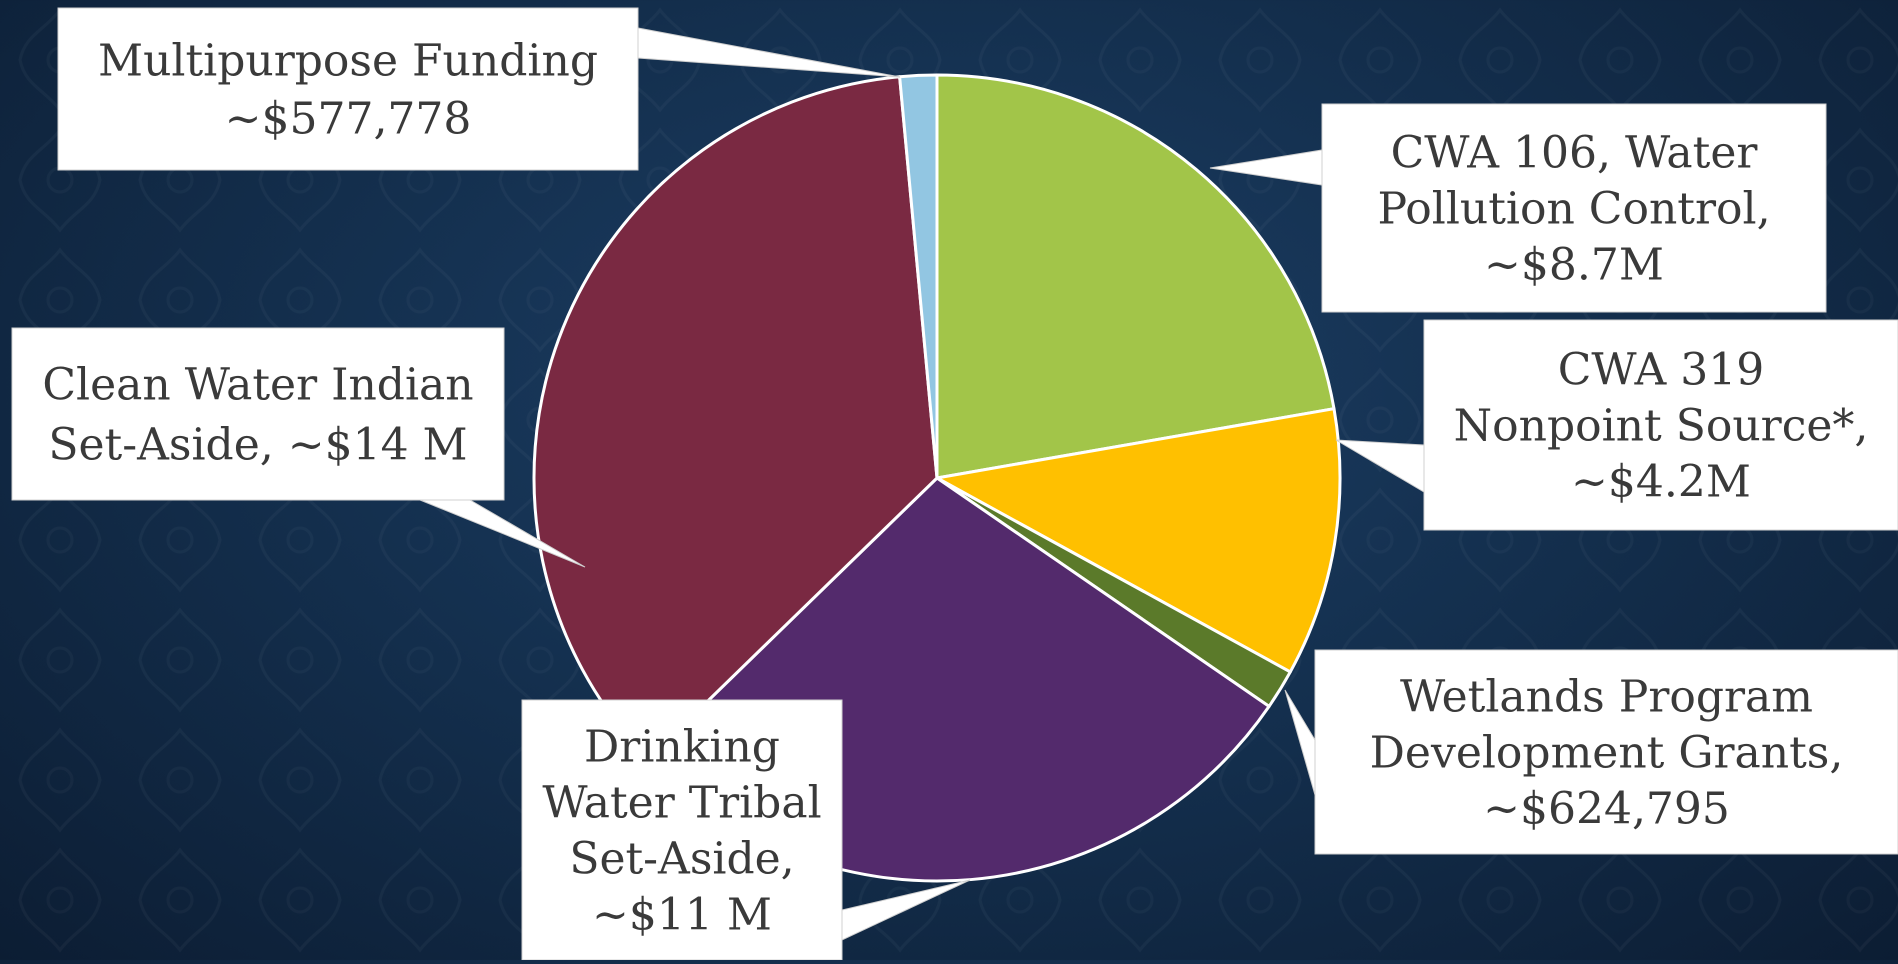 The width and height of the screenshot is (1898, 964). What do you see at coordinates (681, 858) in the screenshot?
I see `label-line: Set-Aside,` at bounding box center [681, 858].